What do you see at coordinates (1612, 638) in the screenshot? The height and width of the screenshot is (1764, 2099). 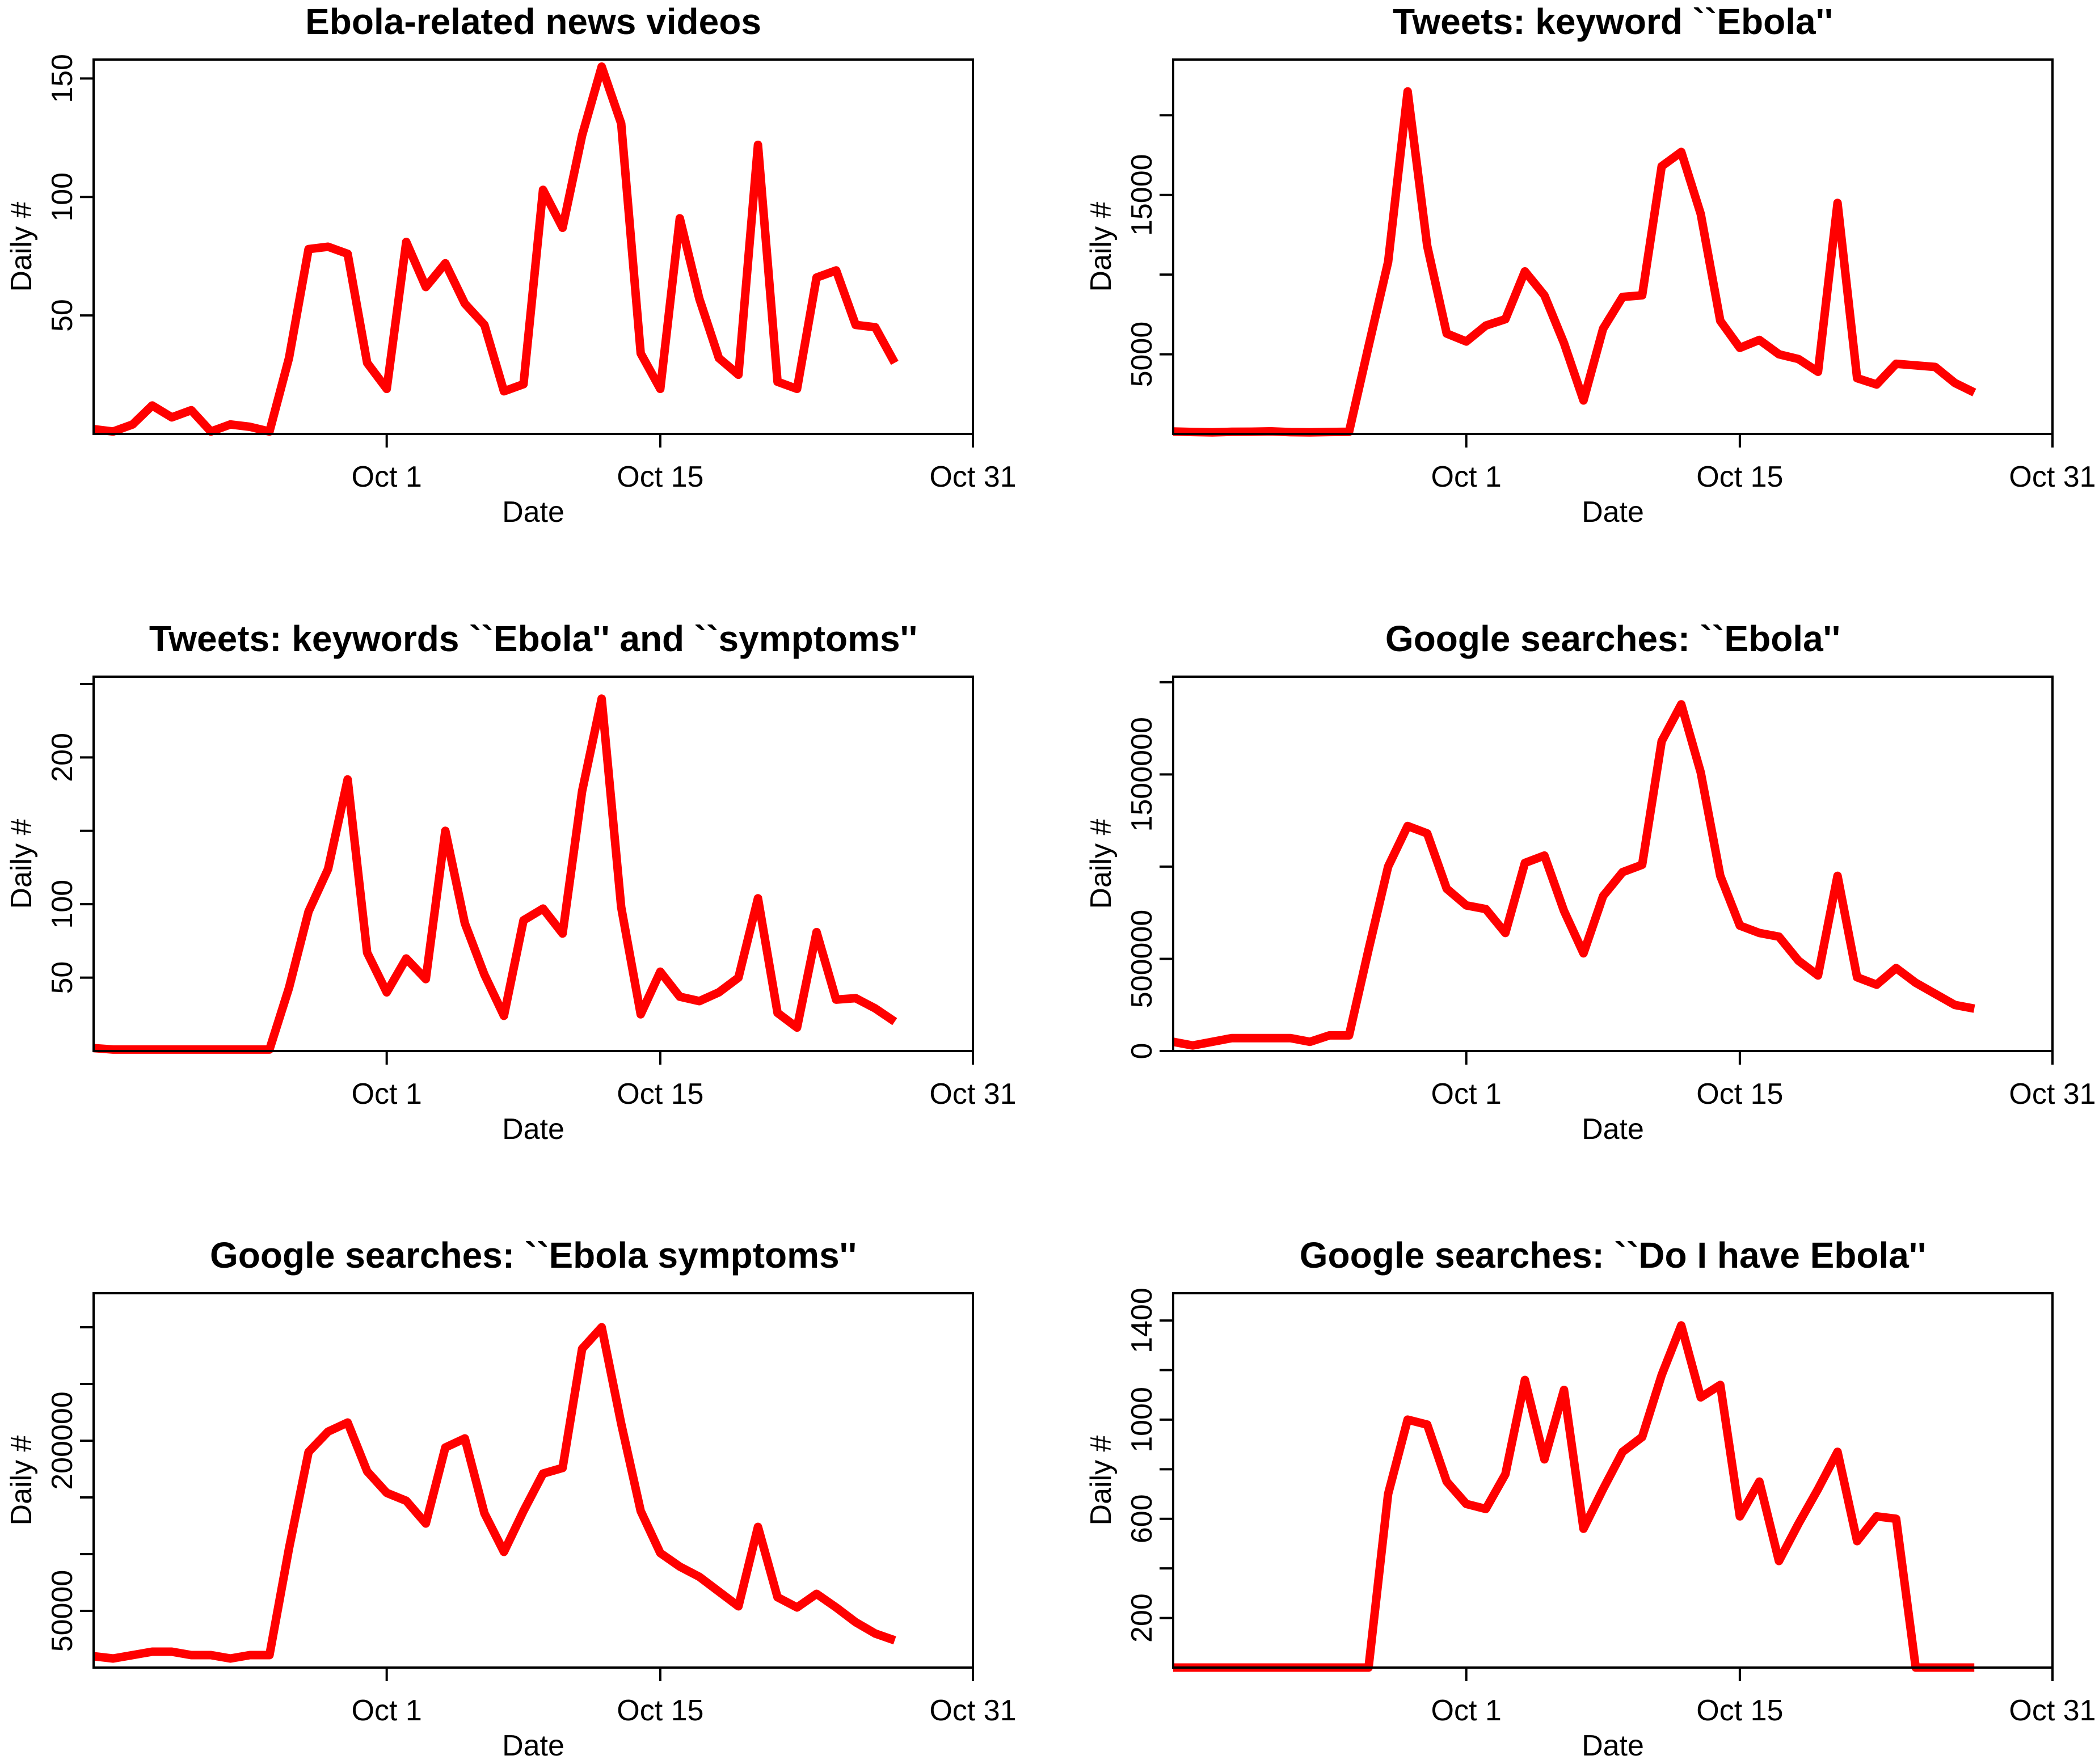 I see `chart-title: Google searches: ``Ebola''` at bounding box center [1612, 638].